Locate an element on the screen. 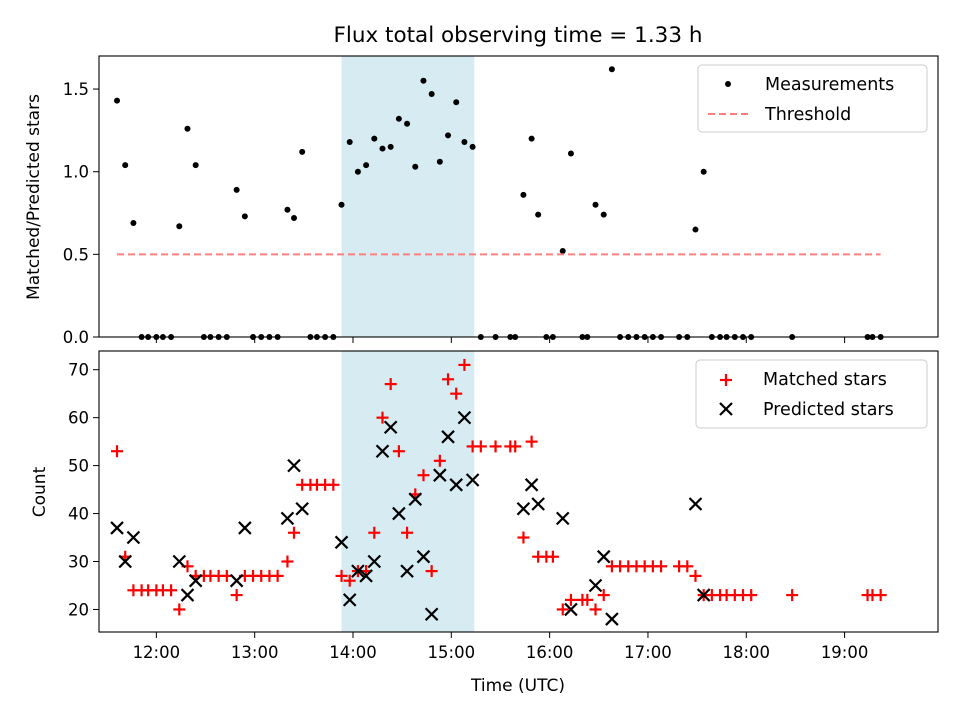 The height and width of the screenshot is (724, 960). legend-label-threshold: Threshold is located at coordinates (807, 115).